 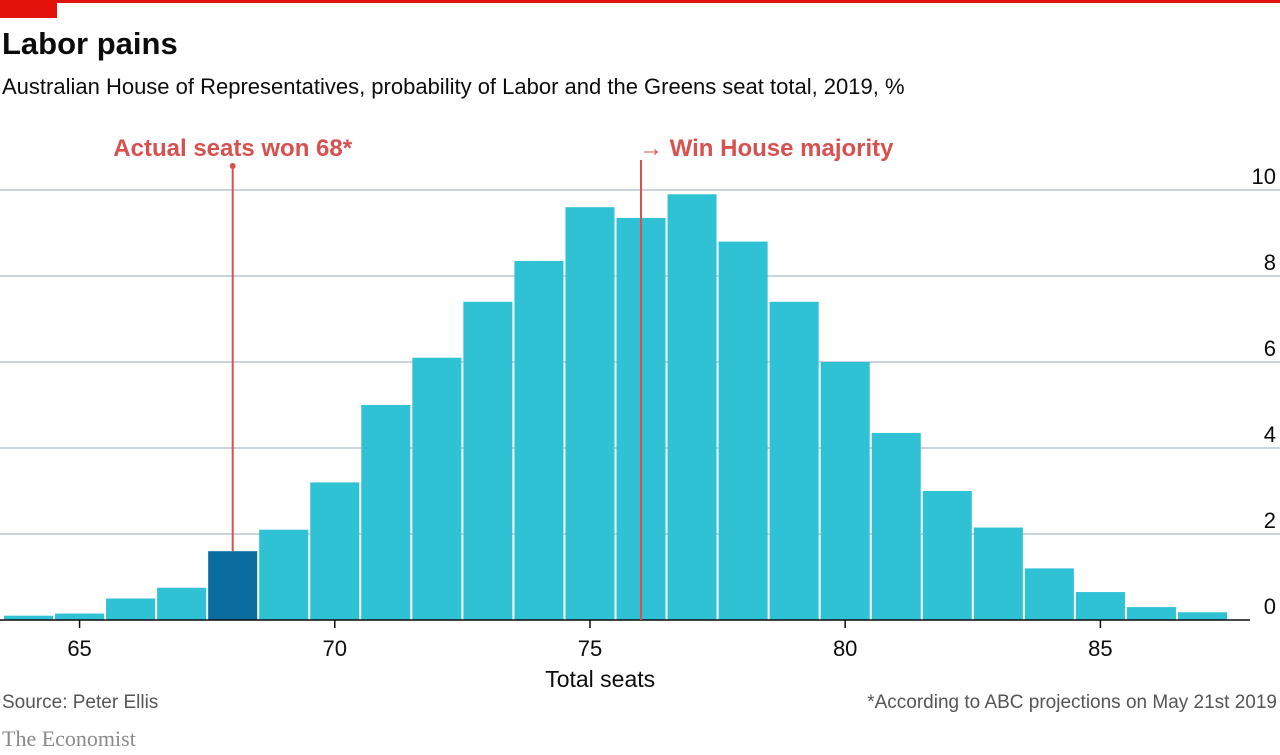 What do you see at coordinates (80, 702) in the screenshot?
I see `source-note: Source: Peter Ellis` at bounding box center [80, 702].